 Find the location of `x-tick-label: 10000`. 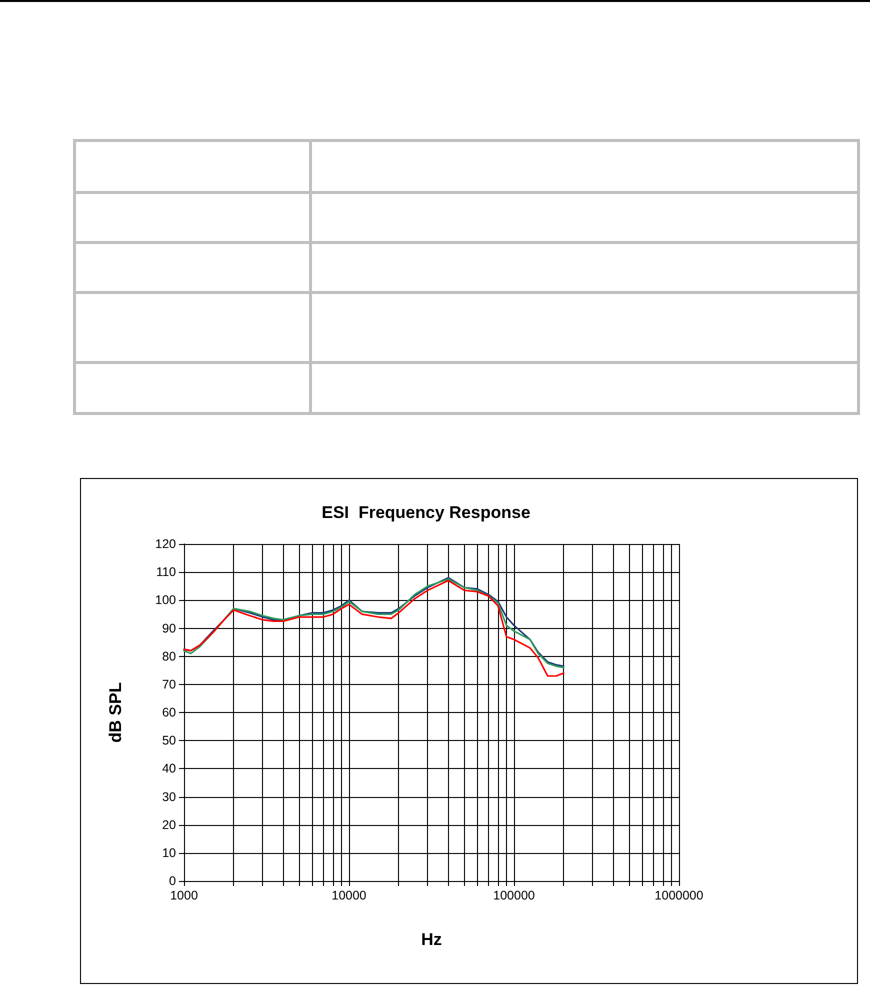

x-tick-label: 10000 is located at coordinates (349, 895).